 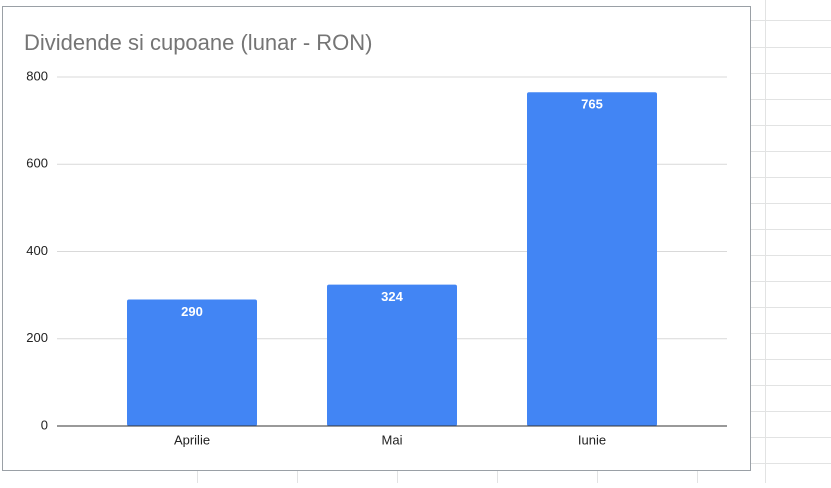 I want to click on y-tick-label: 600, so click(x=37, y=163).